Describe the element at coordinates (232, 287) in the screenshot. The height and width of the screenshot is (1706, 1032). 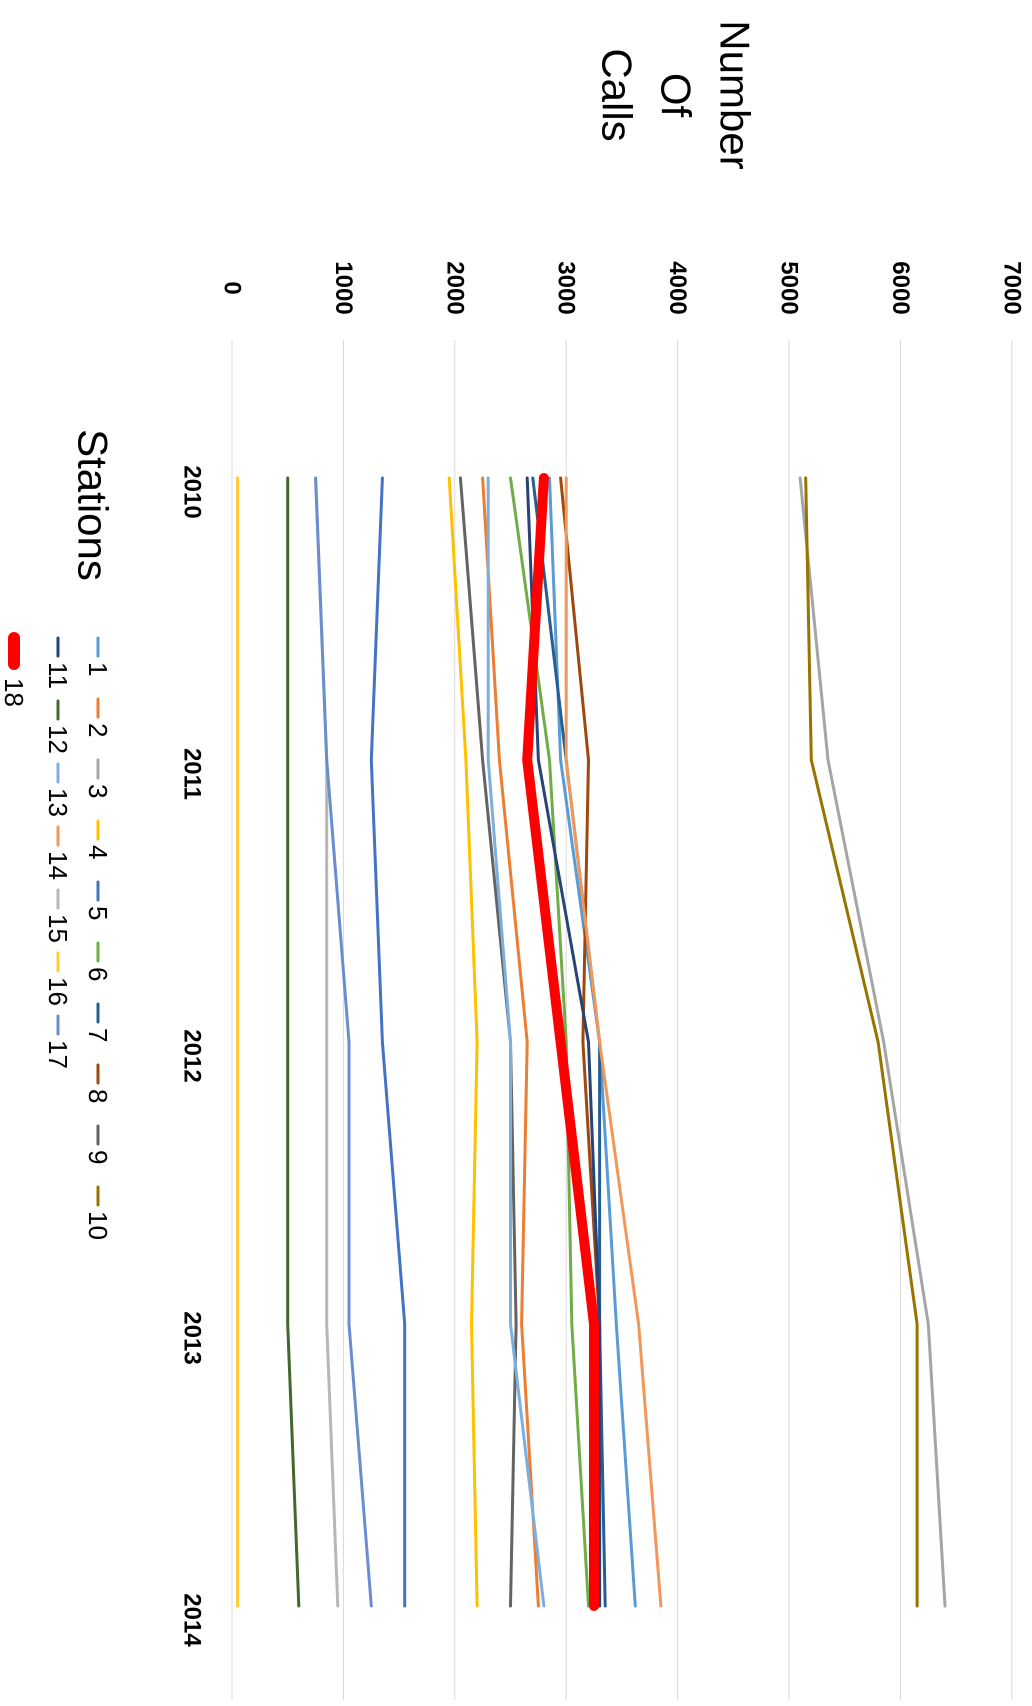
I see `y-tick-label: 0` at that location.